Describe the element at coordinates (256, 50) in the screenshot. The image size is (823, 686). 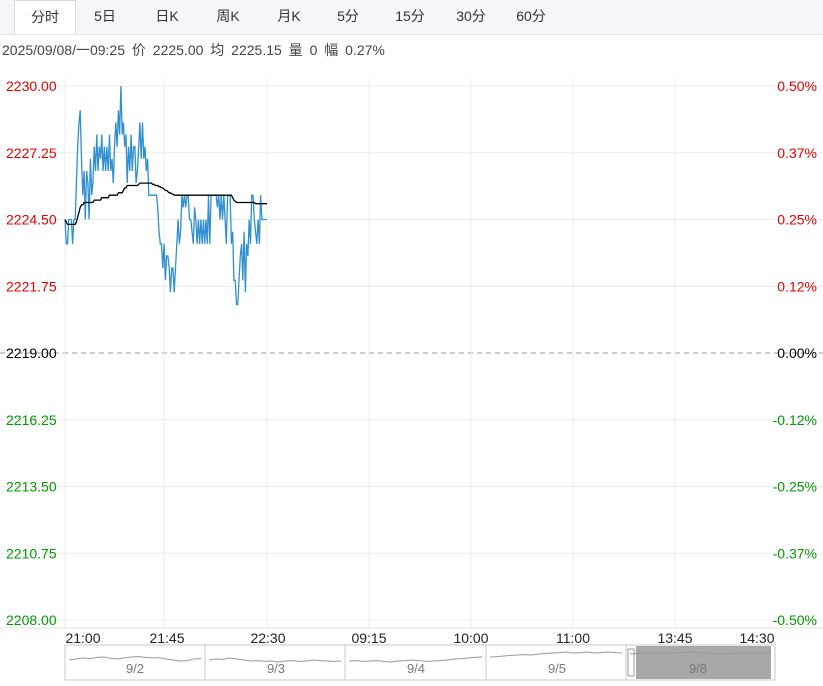
I see `info-avg: 2225.15` at that location.